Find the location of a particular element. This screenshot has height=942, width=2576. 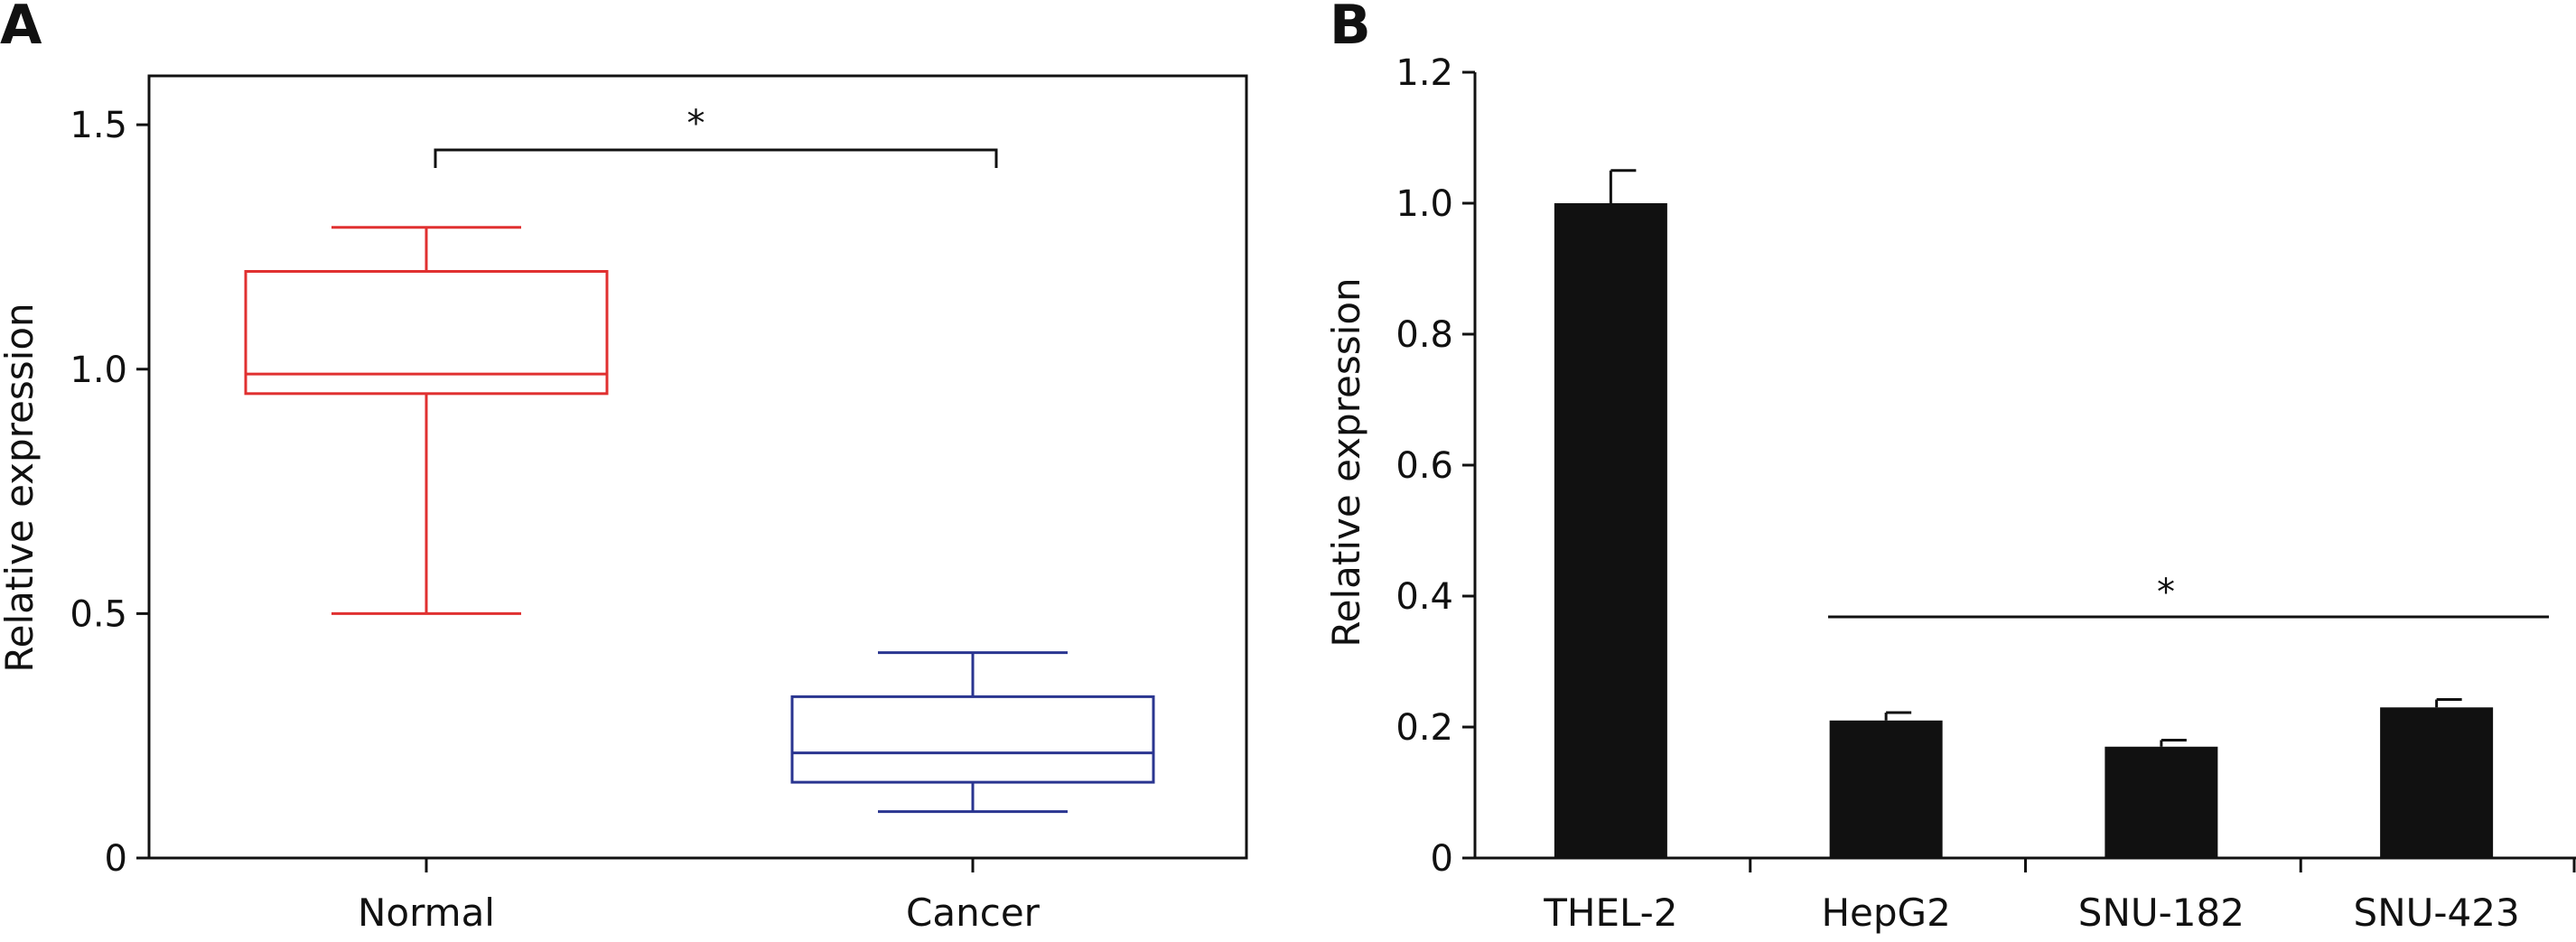

panel-b-letter: B is located at coordinates (1350, 29).